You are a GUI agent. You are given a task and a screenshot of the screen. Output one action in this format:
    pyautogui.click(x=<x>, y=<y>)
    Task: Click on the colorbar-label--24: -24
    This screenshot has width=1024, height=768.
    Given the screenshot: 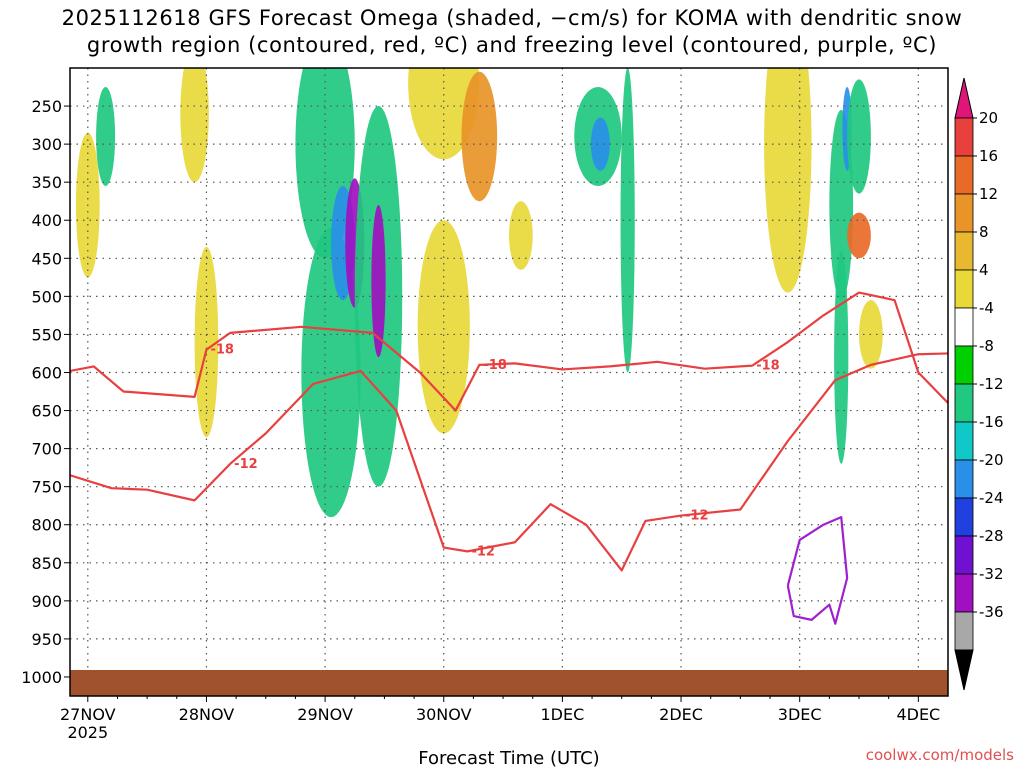 What is the action you would take?
    pyautogui.click(x=991, y=498)
    